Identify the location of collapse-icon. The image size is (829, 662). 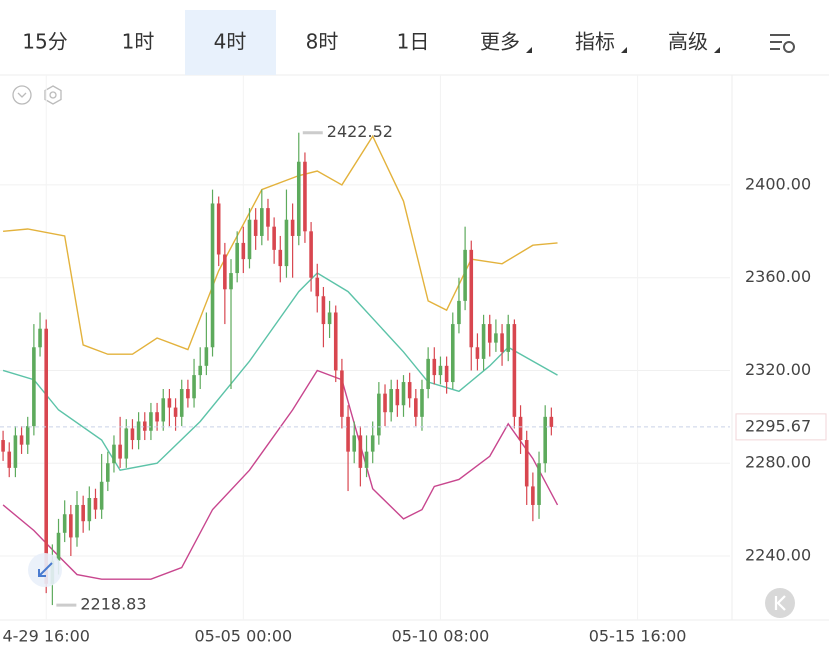
(22, 95).